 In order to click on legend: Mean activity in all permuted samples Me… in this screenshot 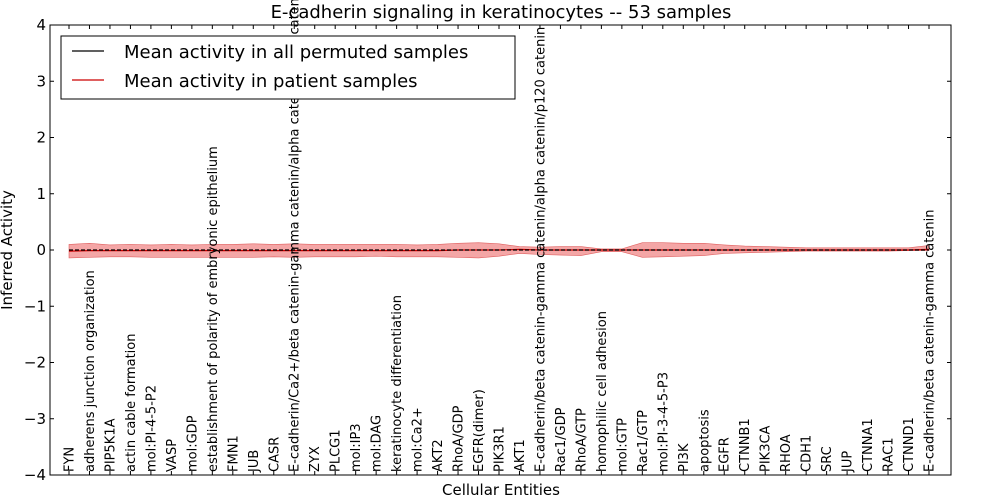, I will do `click(288, 67)`.